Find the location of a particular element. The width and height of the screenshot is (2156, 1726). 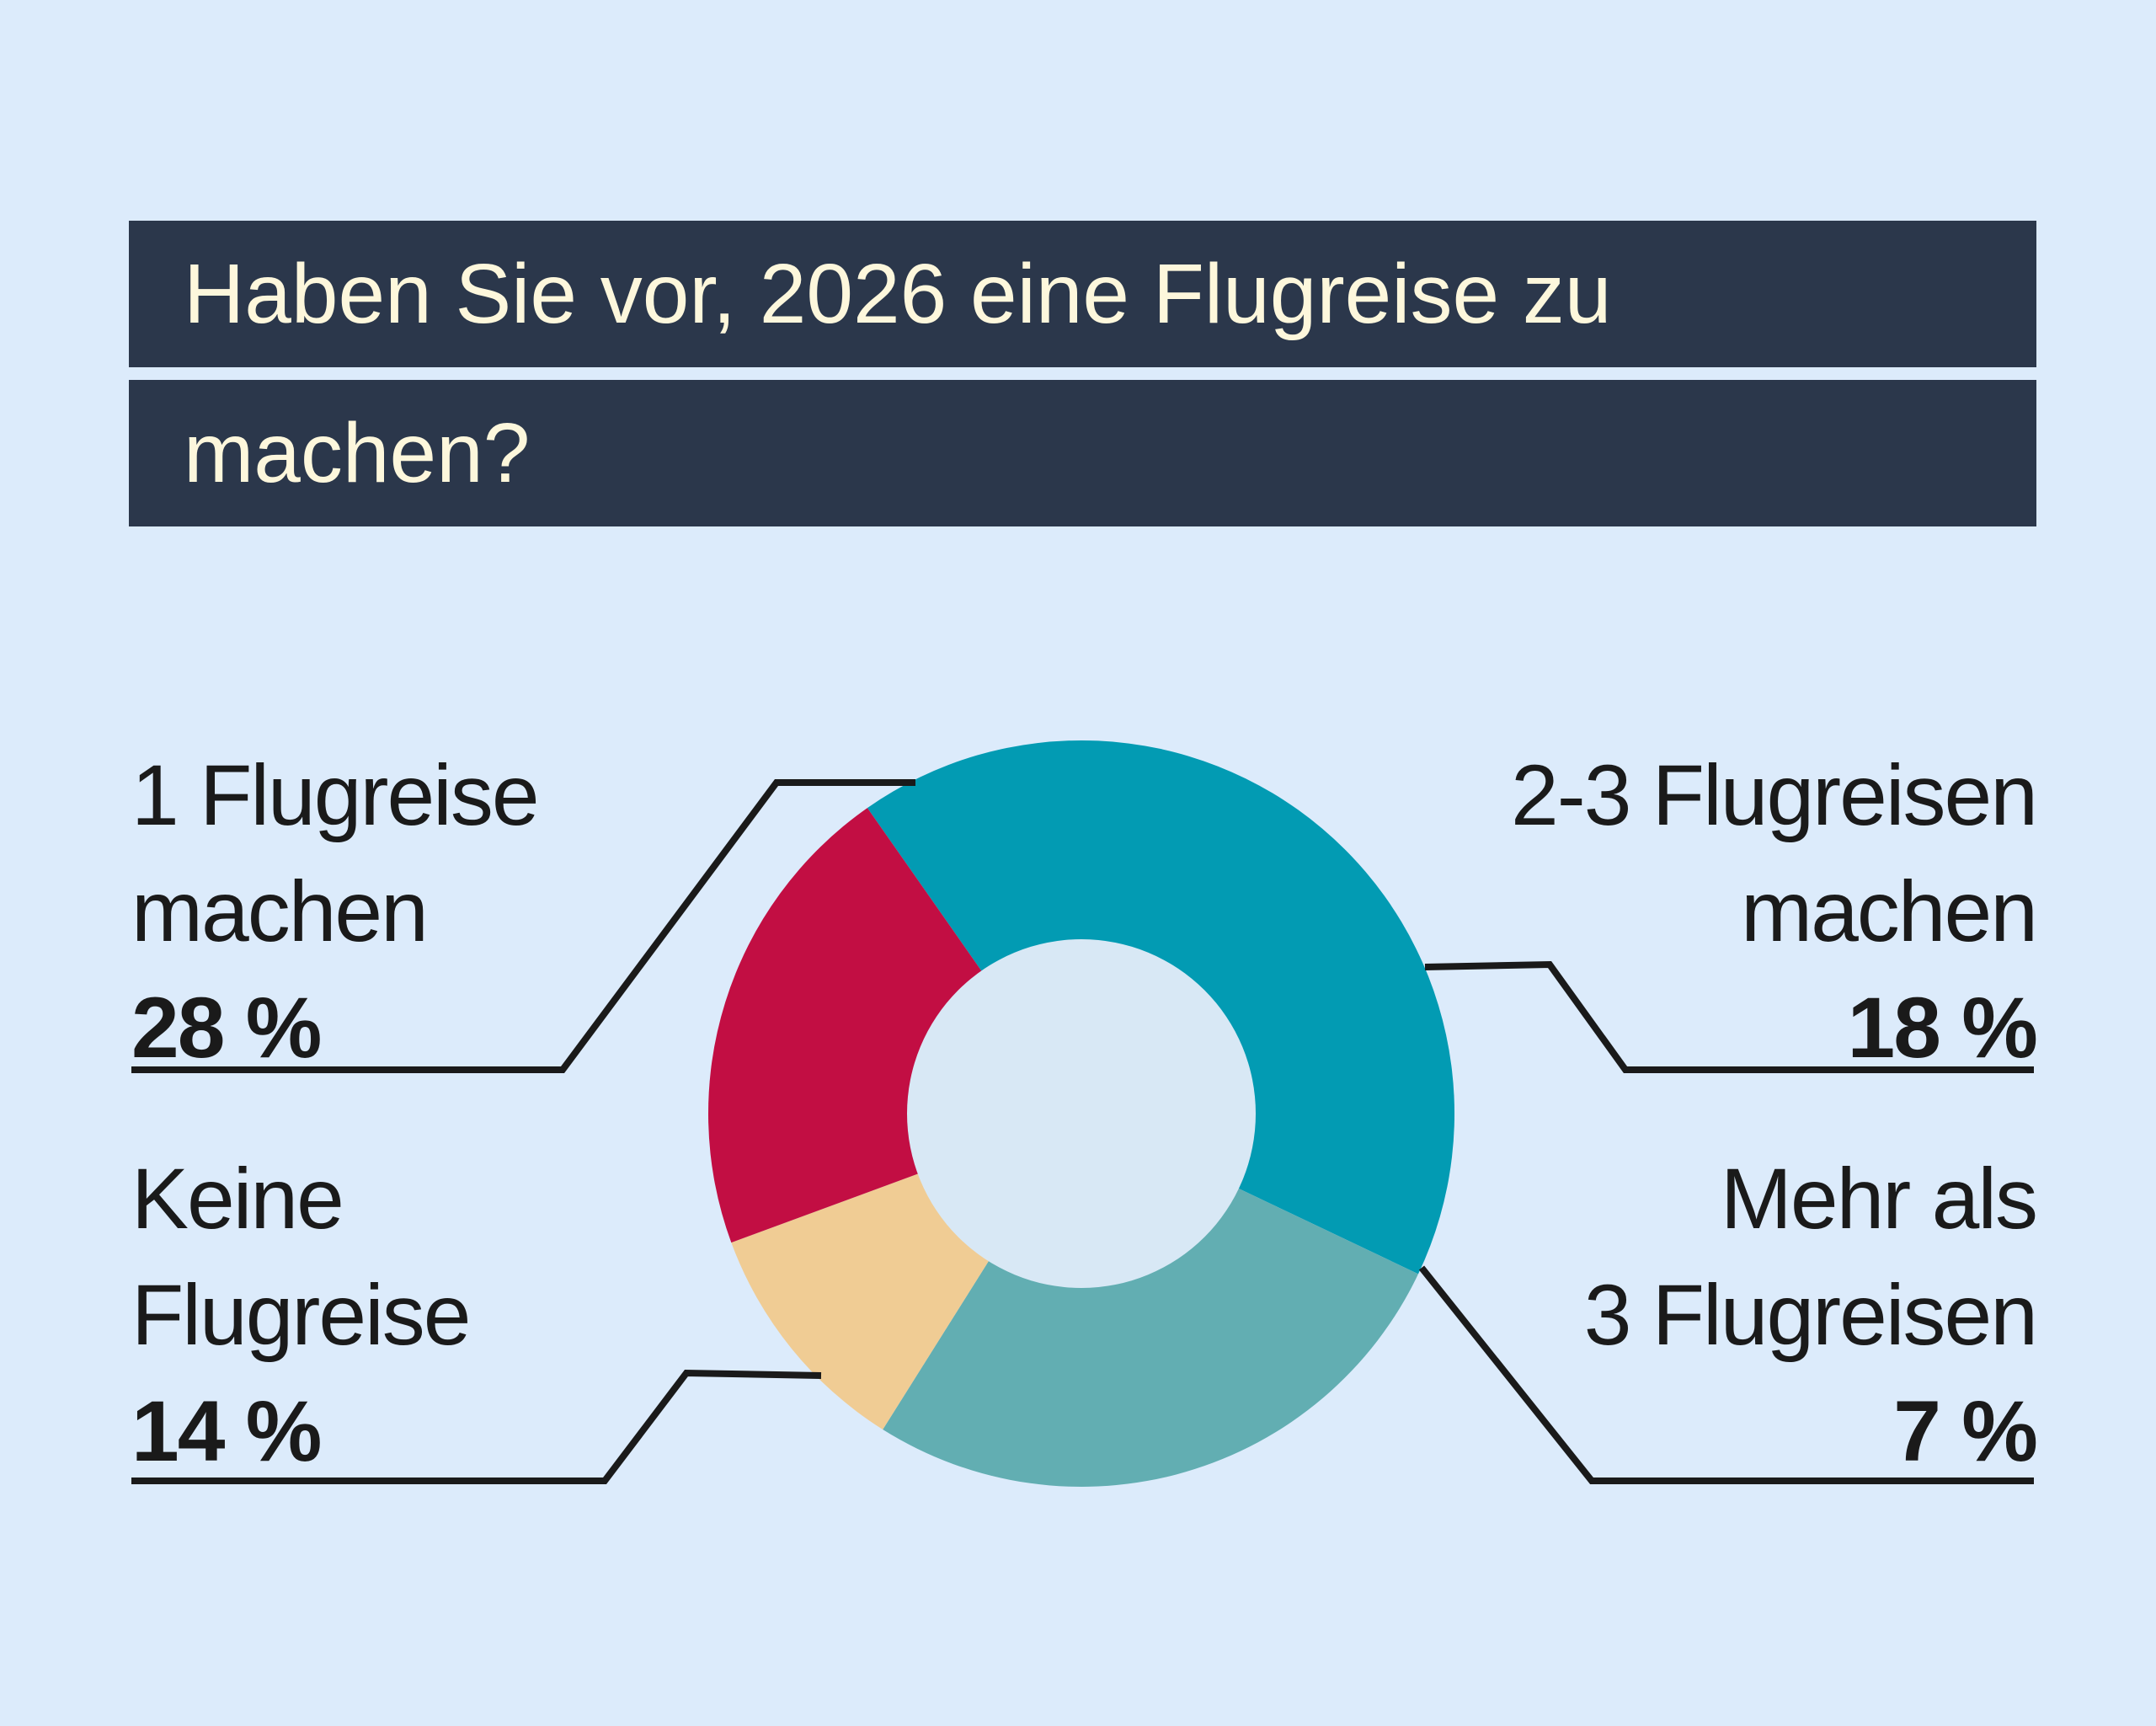

label-no-flight-line1: Keine is located at coordinates (237, 1199).